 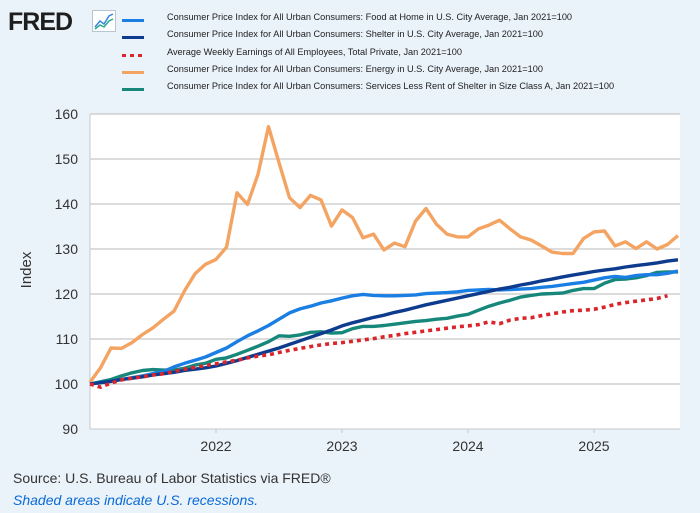 I want to click on y-tick-label: 130, so click(x=67, y=249).